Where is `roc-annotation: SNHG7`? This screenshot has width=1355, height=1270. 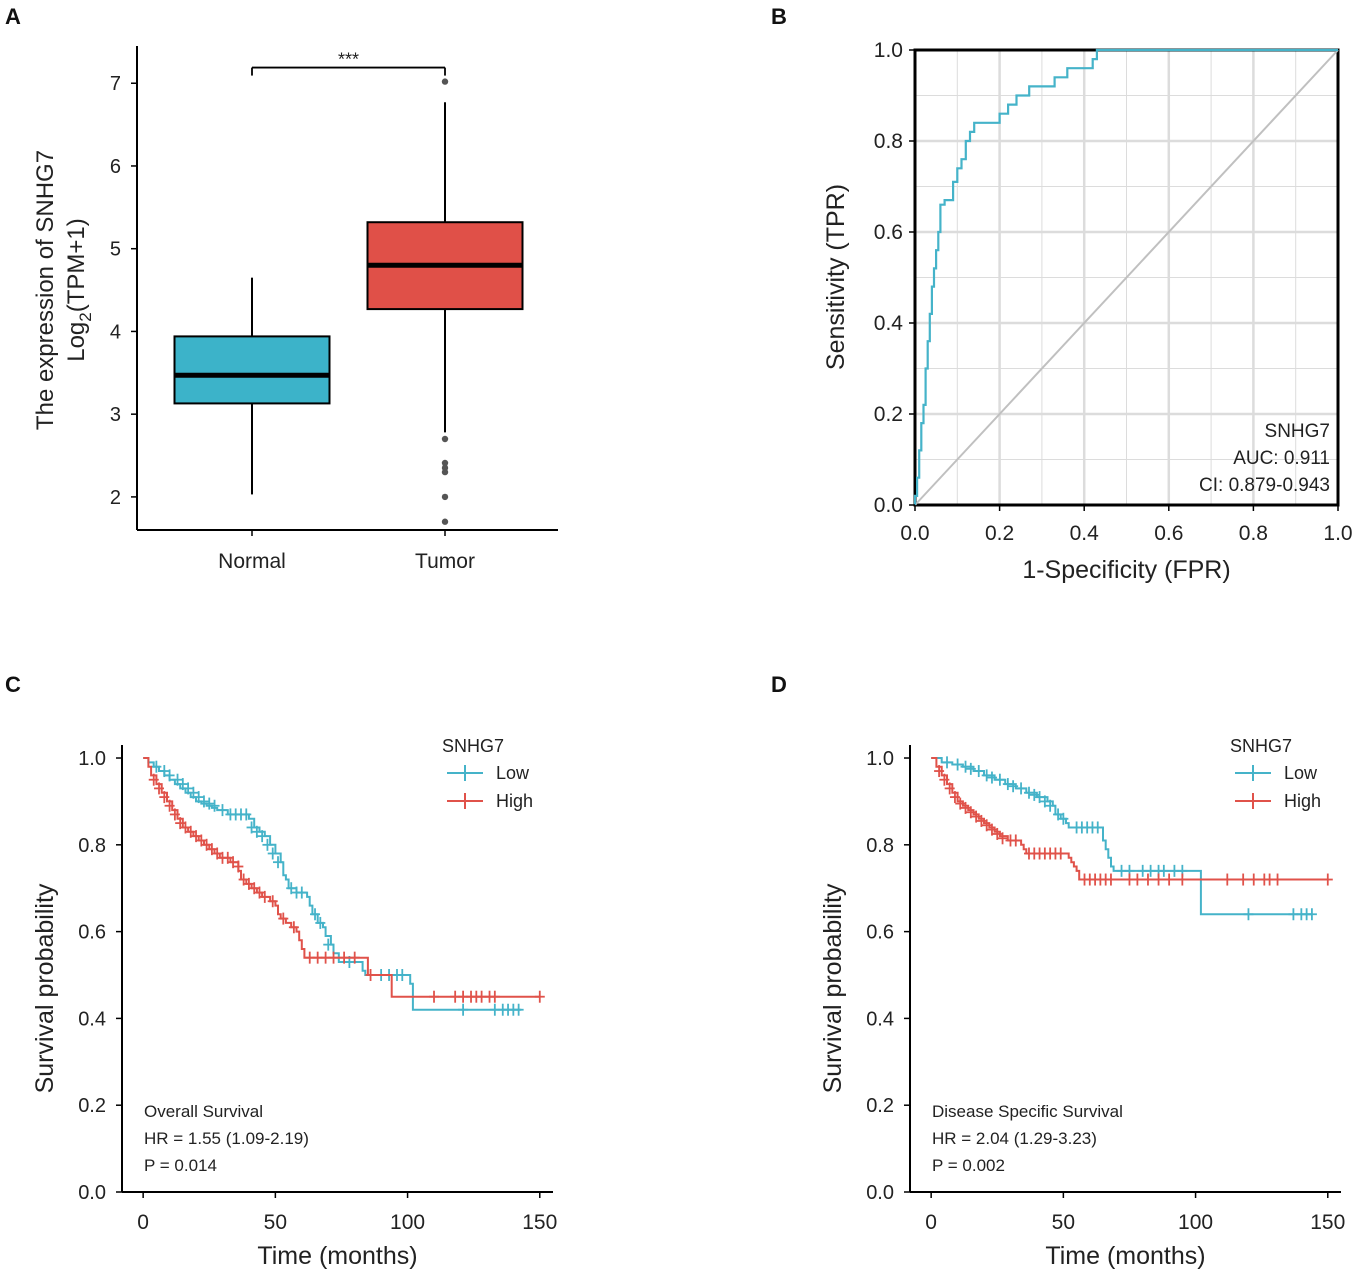
roc-annotation: SNHG7 is located at coordinates (1297, 431).